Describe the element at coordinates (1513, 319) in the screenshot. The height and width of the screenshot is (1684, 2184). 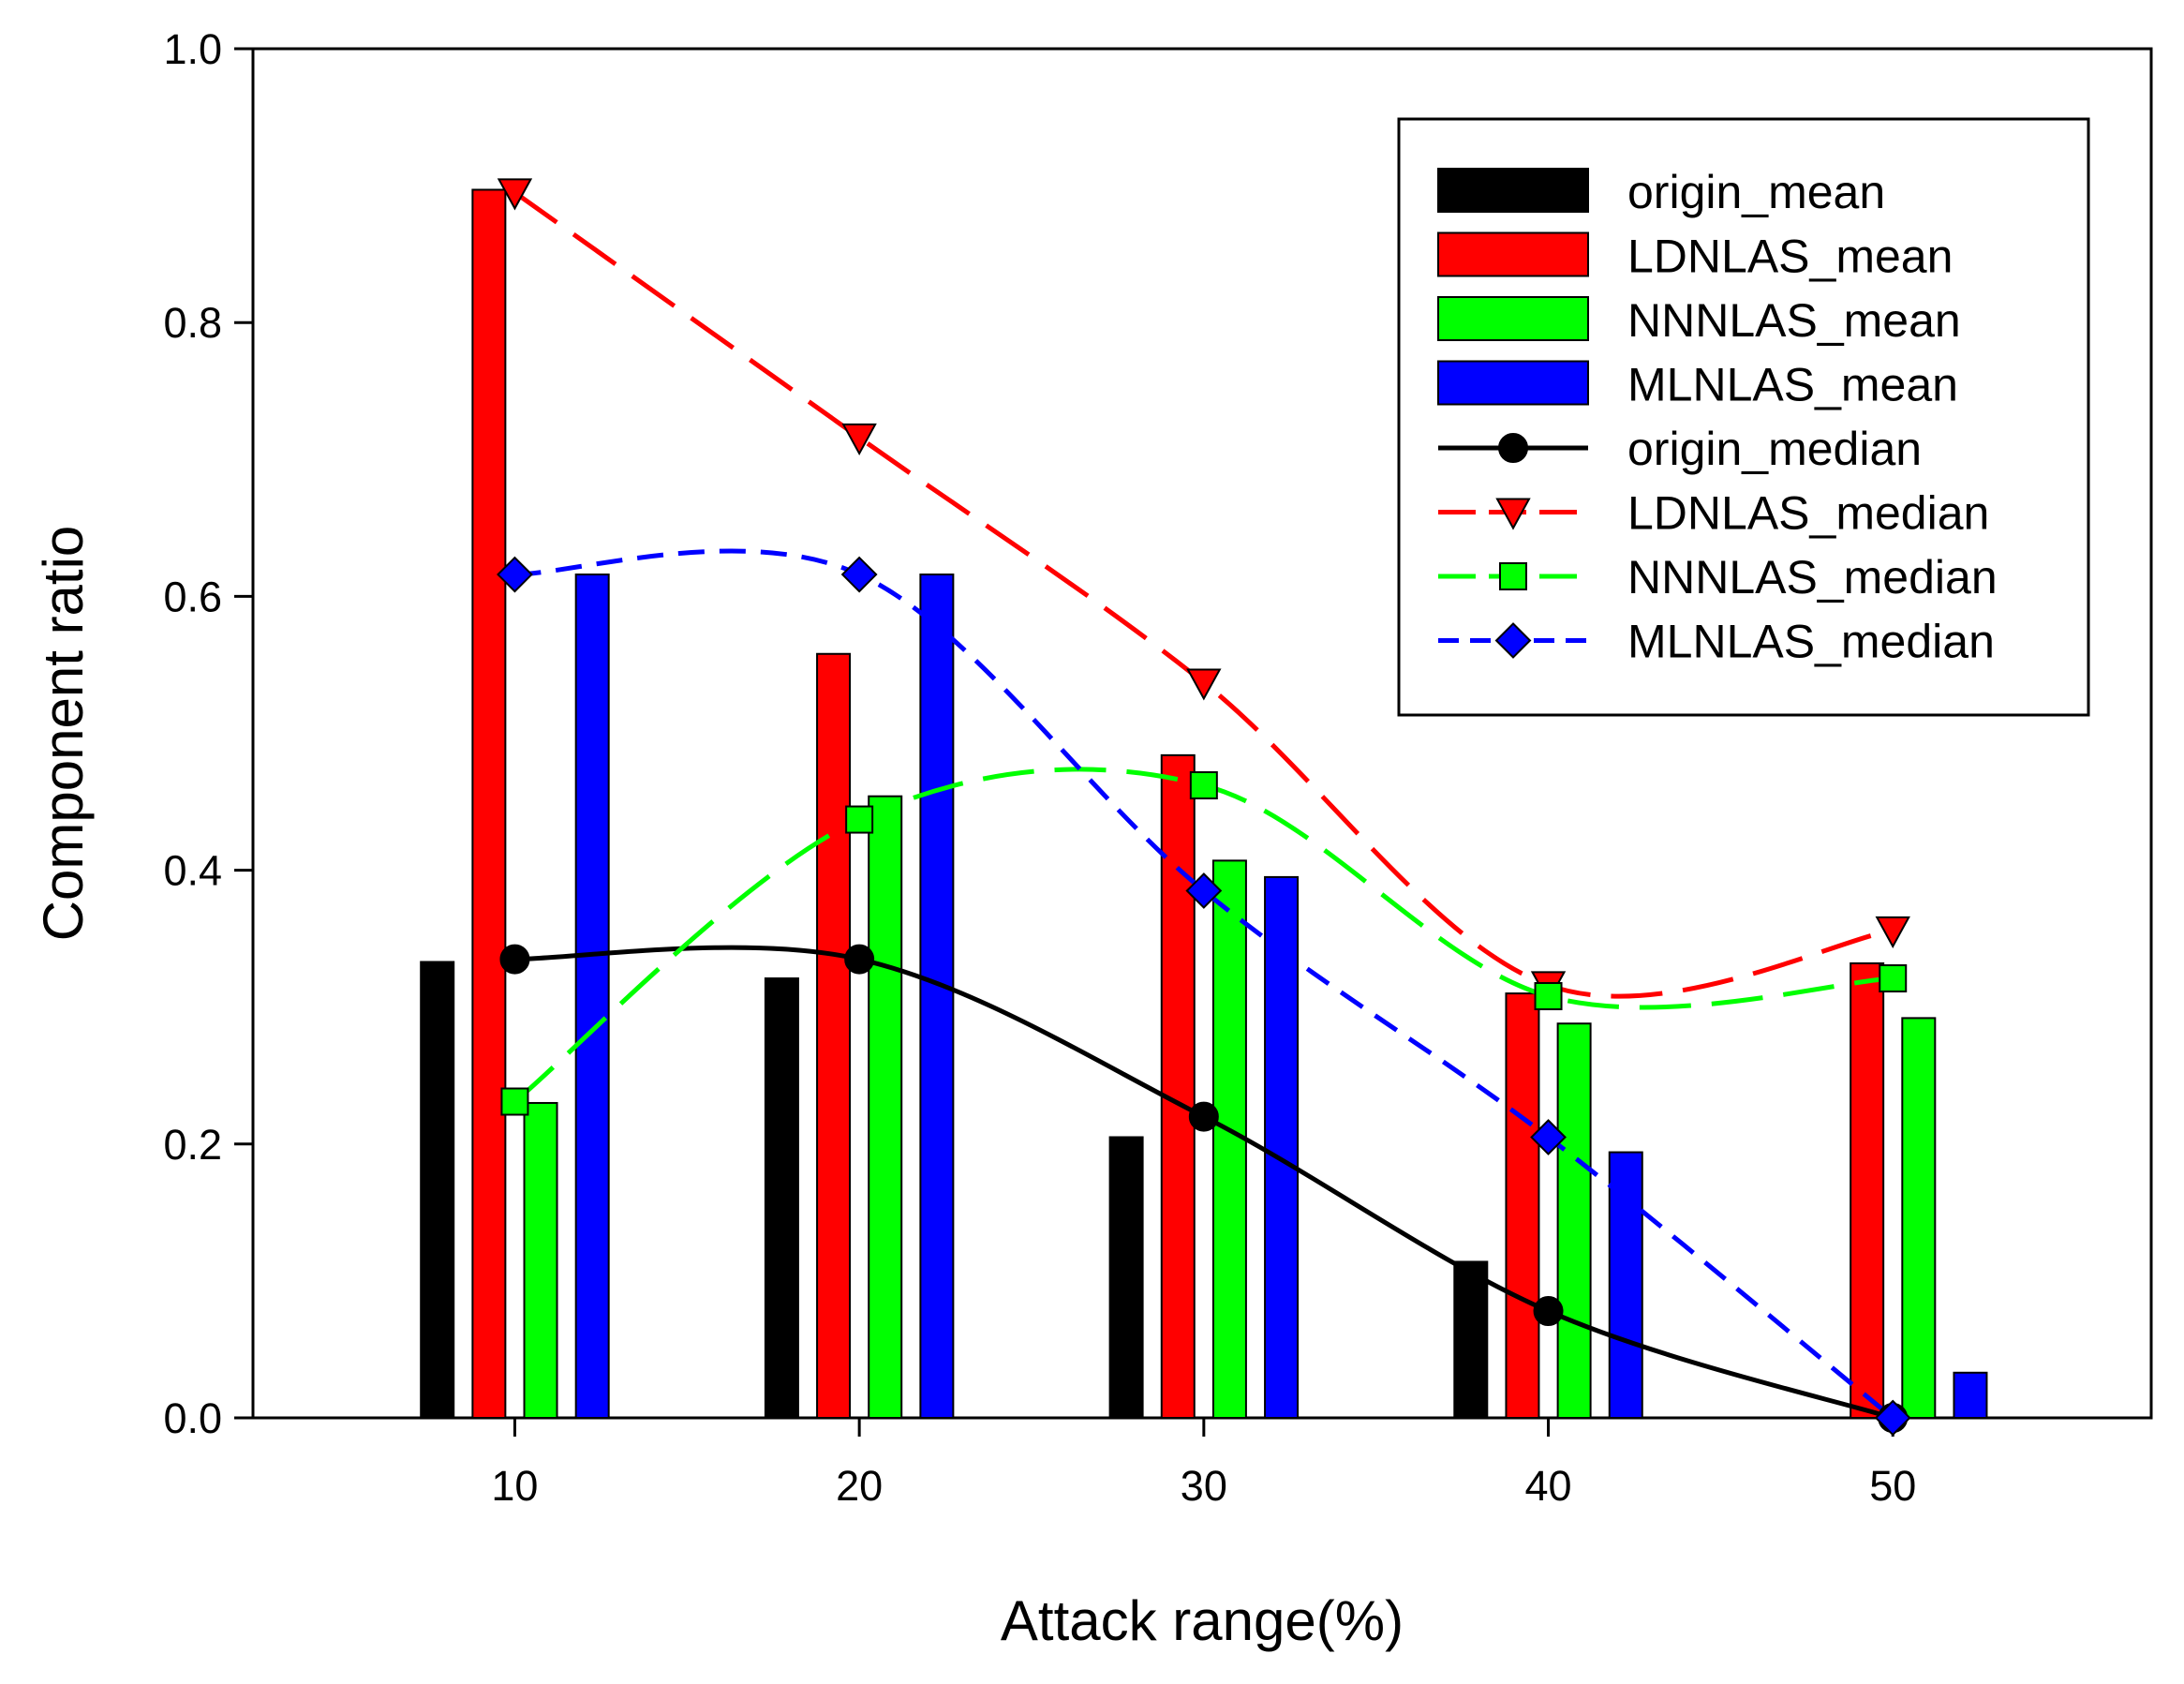
I see `legend-swatch-nnnlas-mean` at that location.